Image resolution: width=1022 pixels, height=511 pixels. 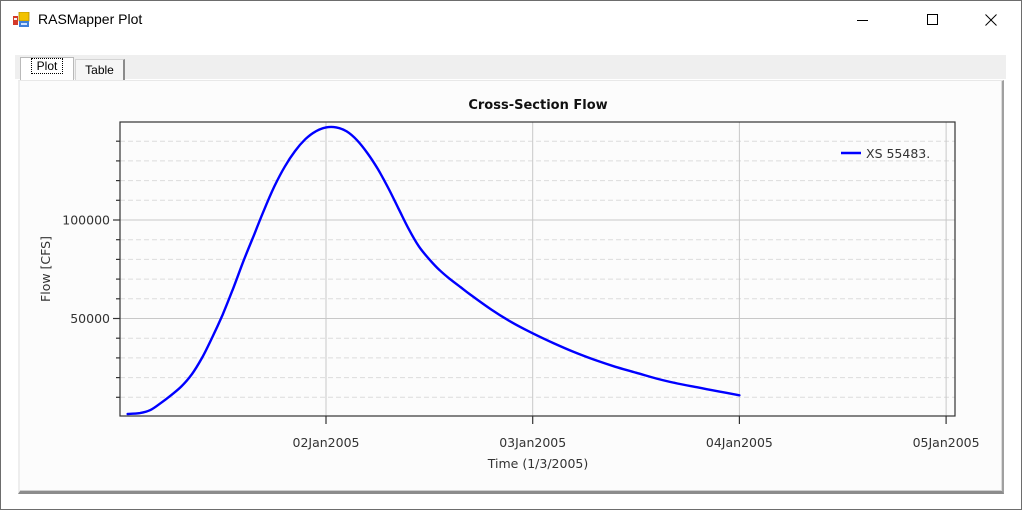 I want to click on minimize-icon, so click(x=862, y=20).